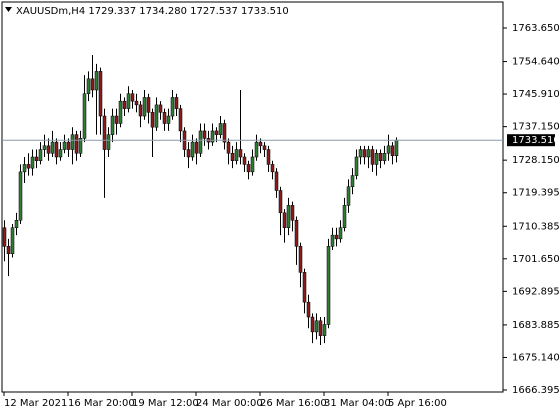 The width and height of the screenshot is (559, 413). What do you see at coordinates (535, 127) in the screenshot?
I see `y-tick-label: 1737.150` at bounding box center [535, 127].